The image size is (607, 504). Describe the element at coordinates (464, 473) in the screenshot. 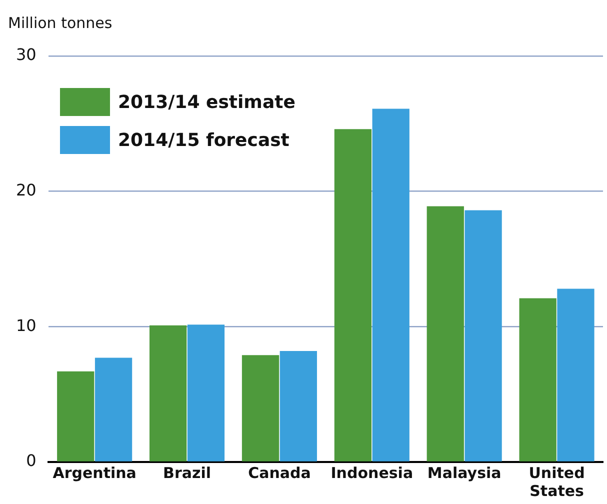

I see `x-tick-label: Malaysia` at that location.